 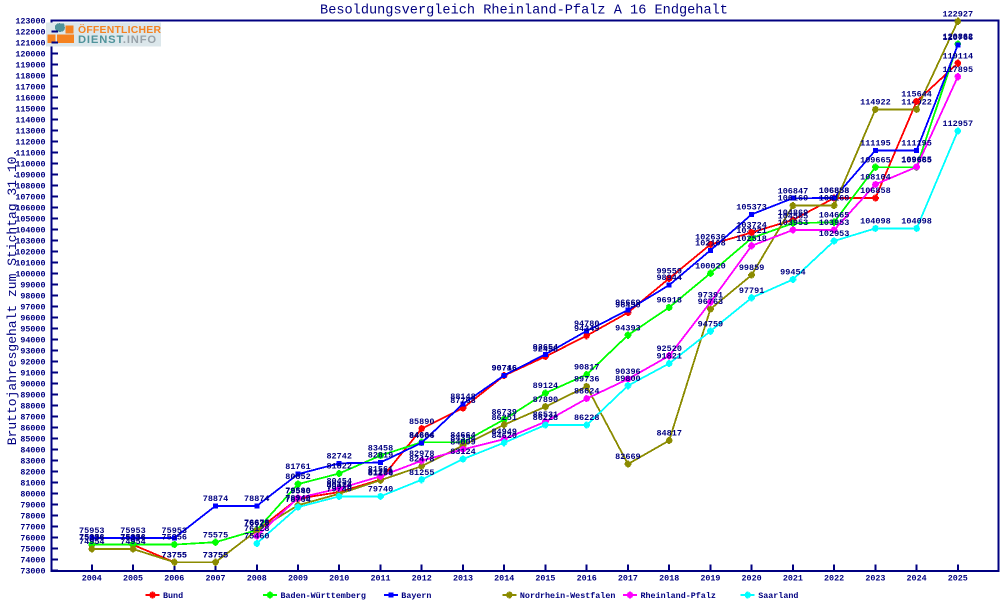 What do you see at coordinates (381, 449) in the screenshot?
I see `svg-text: 83458` at bounding box center [381, 449].